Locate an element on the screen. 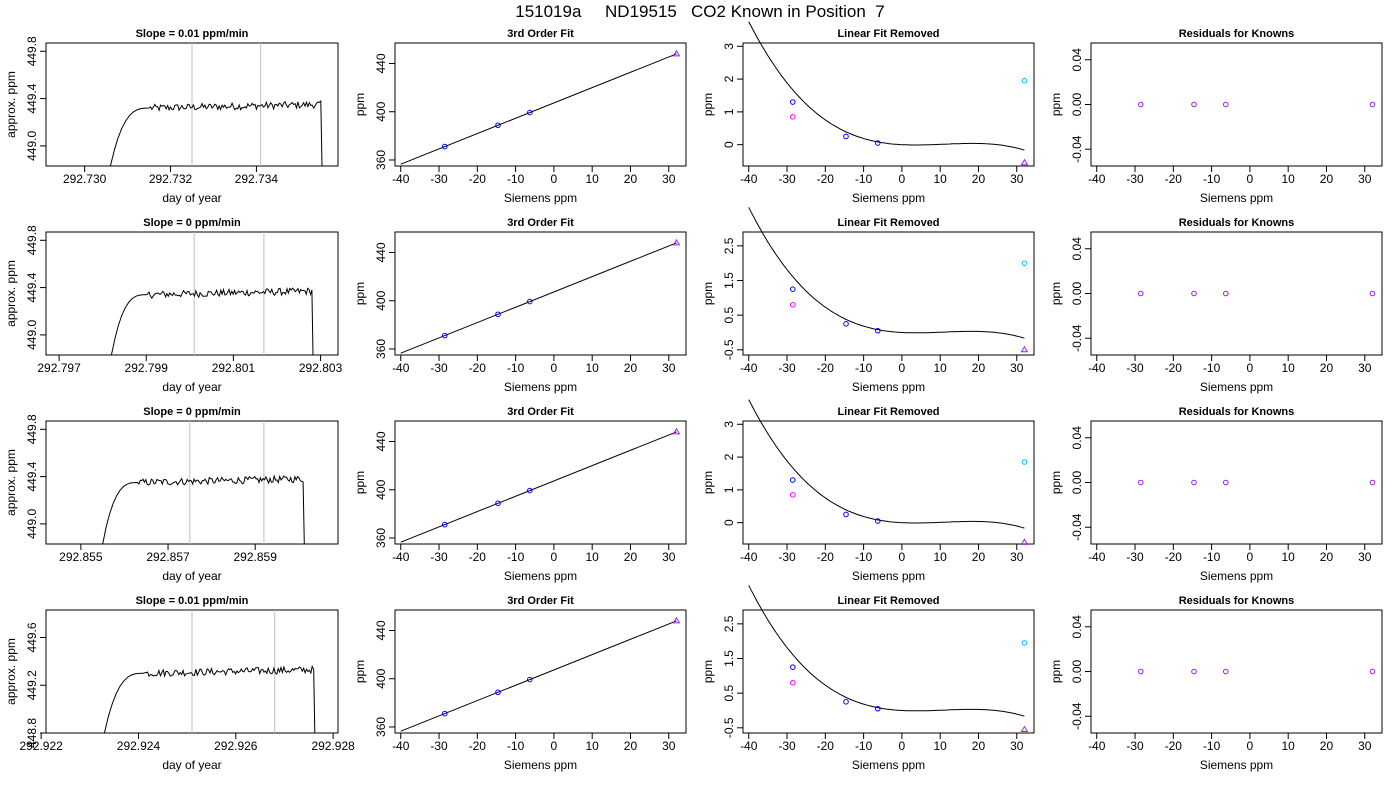 The image size is (1400, 800). y-tick-label: 449.4 is located at coordinates (32, 476).